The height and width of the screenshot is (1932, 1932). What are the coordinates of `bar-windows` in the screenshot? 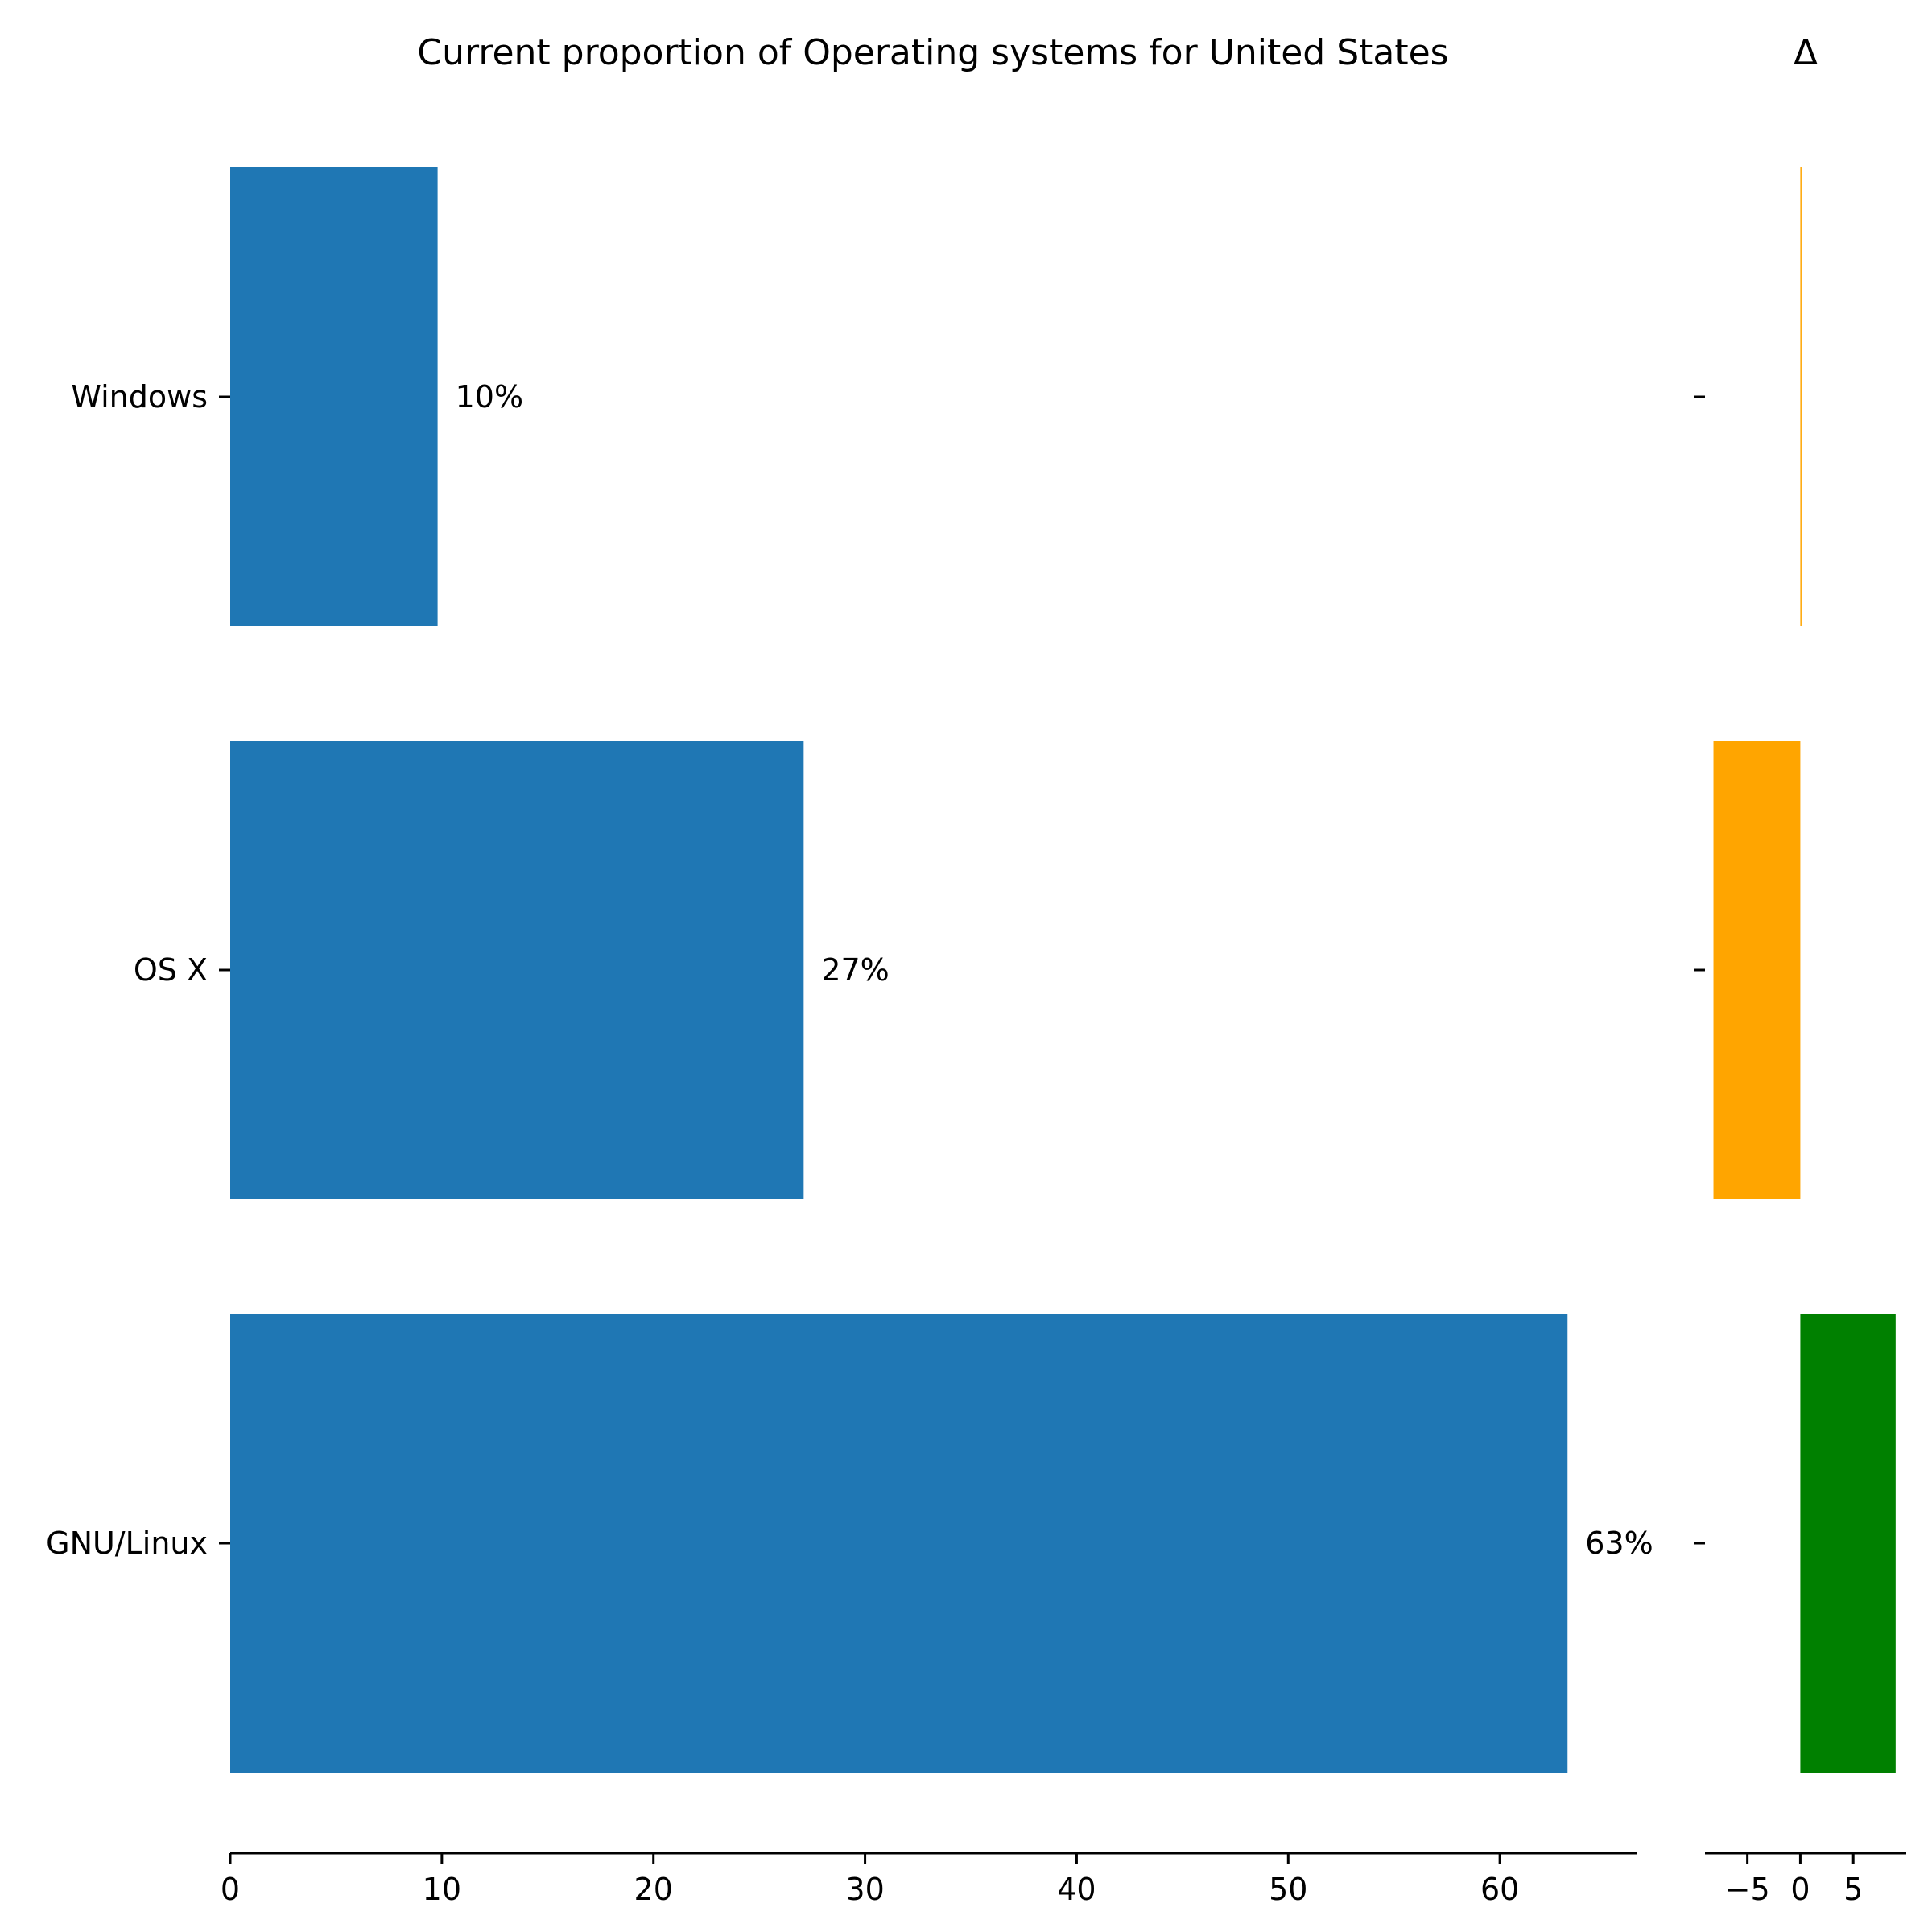 It's located at (334, 396).